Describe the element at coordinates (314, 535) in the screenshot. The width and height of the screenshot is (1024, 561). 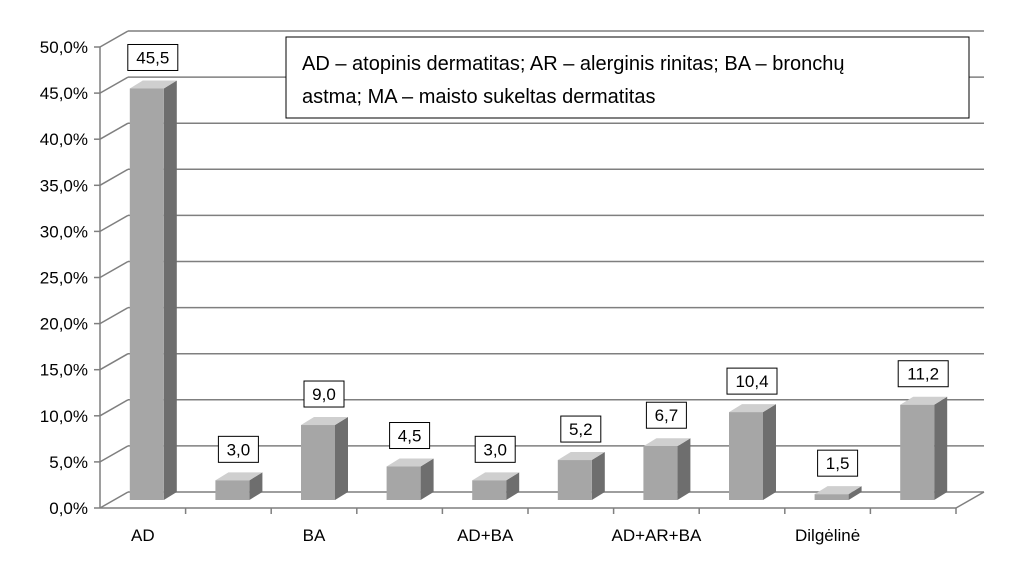
I see `x-tick-label: BA` at that location.